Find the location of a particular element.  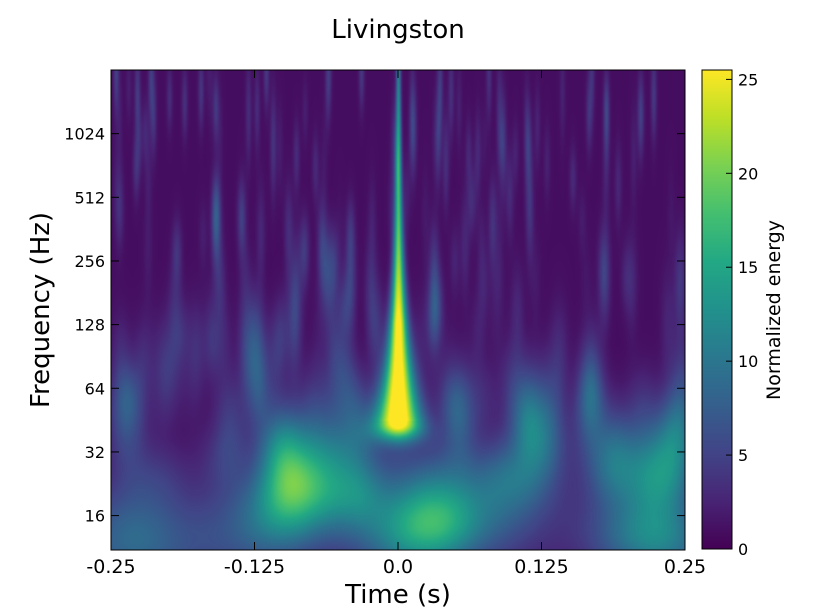

y-tick-label: 512 is located at coordinates (89, 197).